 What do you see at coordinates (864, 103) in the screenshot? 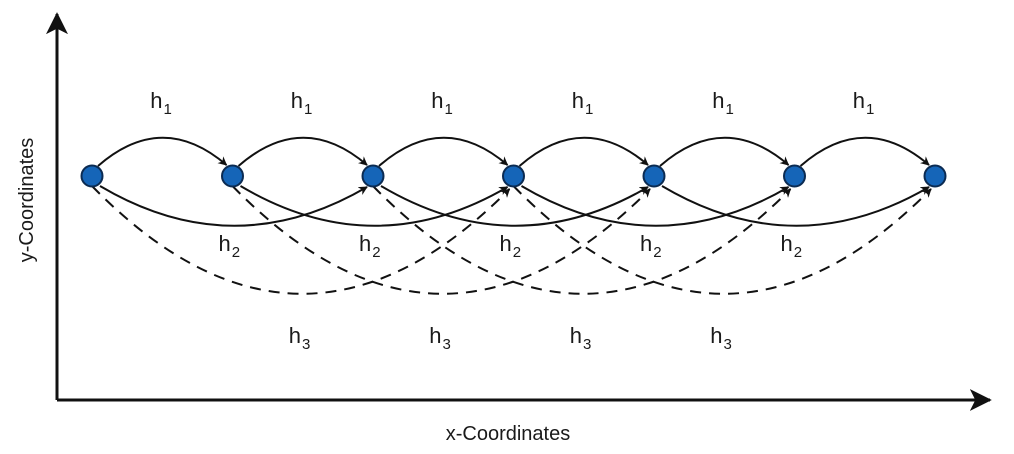
I see `arc-label-h1-6: h1` at bounding box center [864, 103].